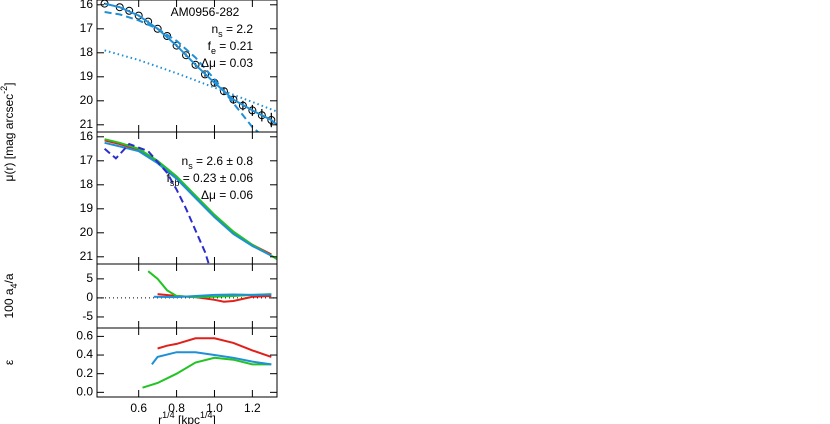 This screenshot has width=830, height=424. Describe the element at coordinates (176, 408) in the screenshot. I see `x-tick-label: 0.8` at that location.